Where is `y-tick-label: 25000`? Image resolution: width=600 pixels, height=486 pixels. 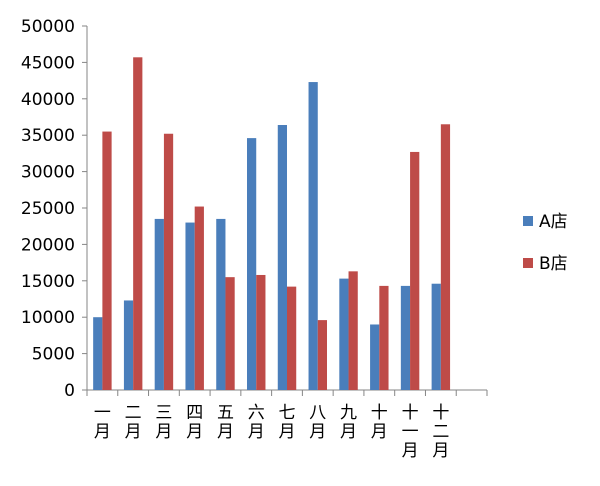
y-tick-label: 25000 is located at coordinates (48, 209).